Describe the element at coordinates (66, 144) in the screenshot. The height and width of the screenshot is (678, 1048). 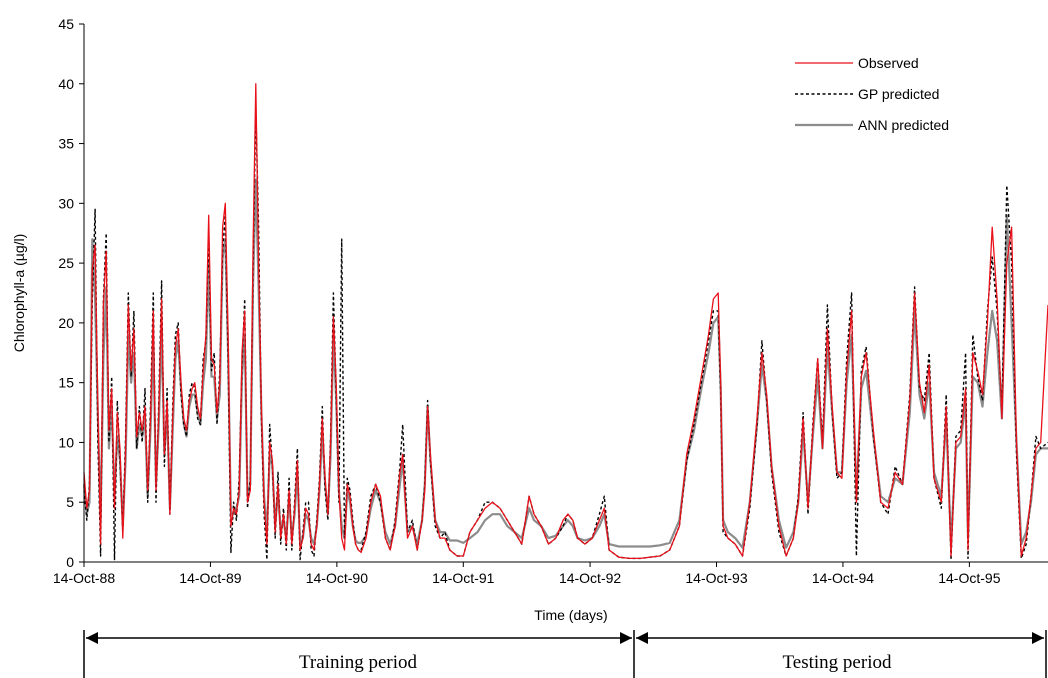
I see `y-tick-label: 35` at that location.